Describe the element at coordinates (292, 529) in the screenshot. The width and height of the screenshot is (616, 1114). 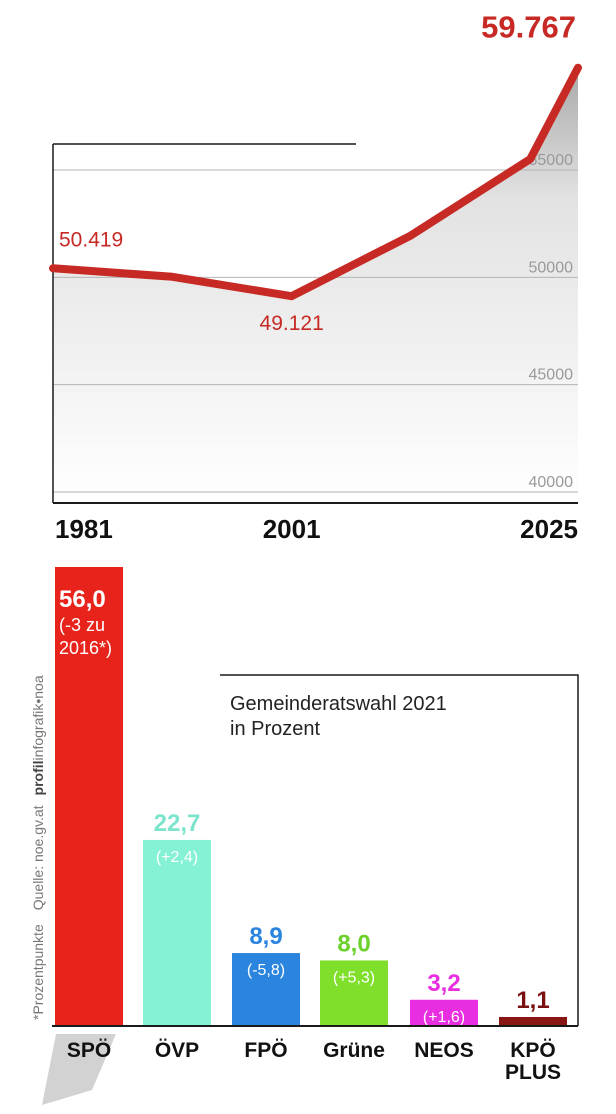
I see `x-tick-label: 2001` at that location.